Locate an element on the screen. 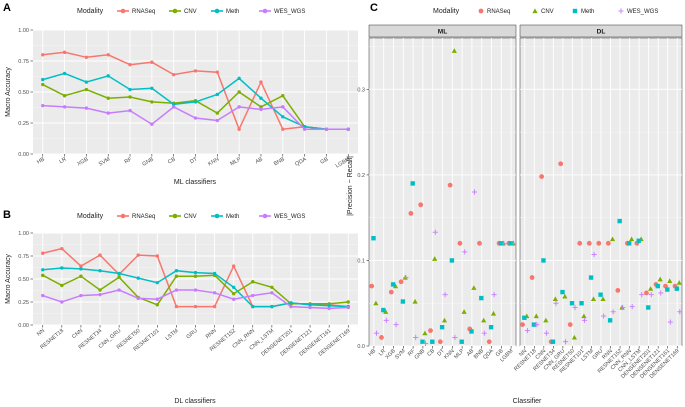 This screenshot has width=685, height=407. legend-b-key-point-rnaseq is located at coordinates (123, 216).